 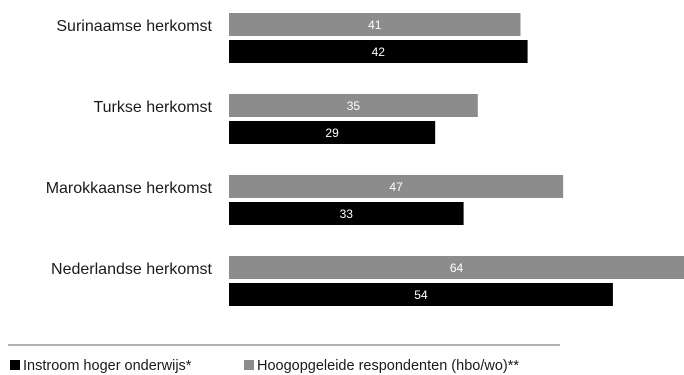 What do you see at coordinates (132, 269) in the screenshot?
I see `category-label-nederlandse-herkomst: Nederlandse herkomst` at bounding box center [132, 269].